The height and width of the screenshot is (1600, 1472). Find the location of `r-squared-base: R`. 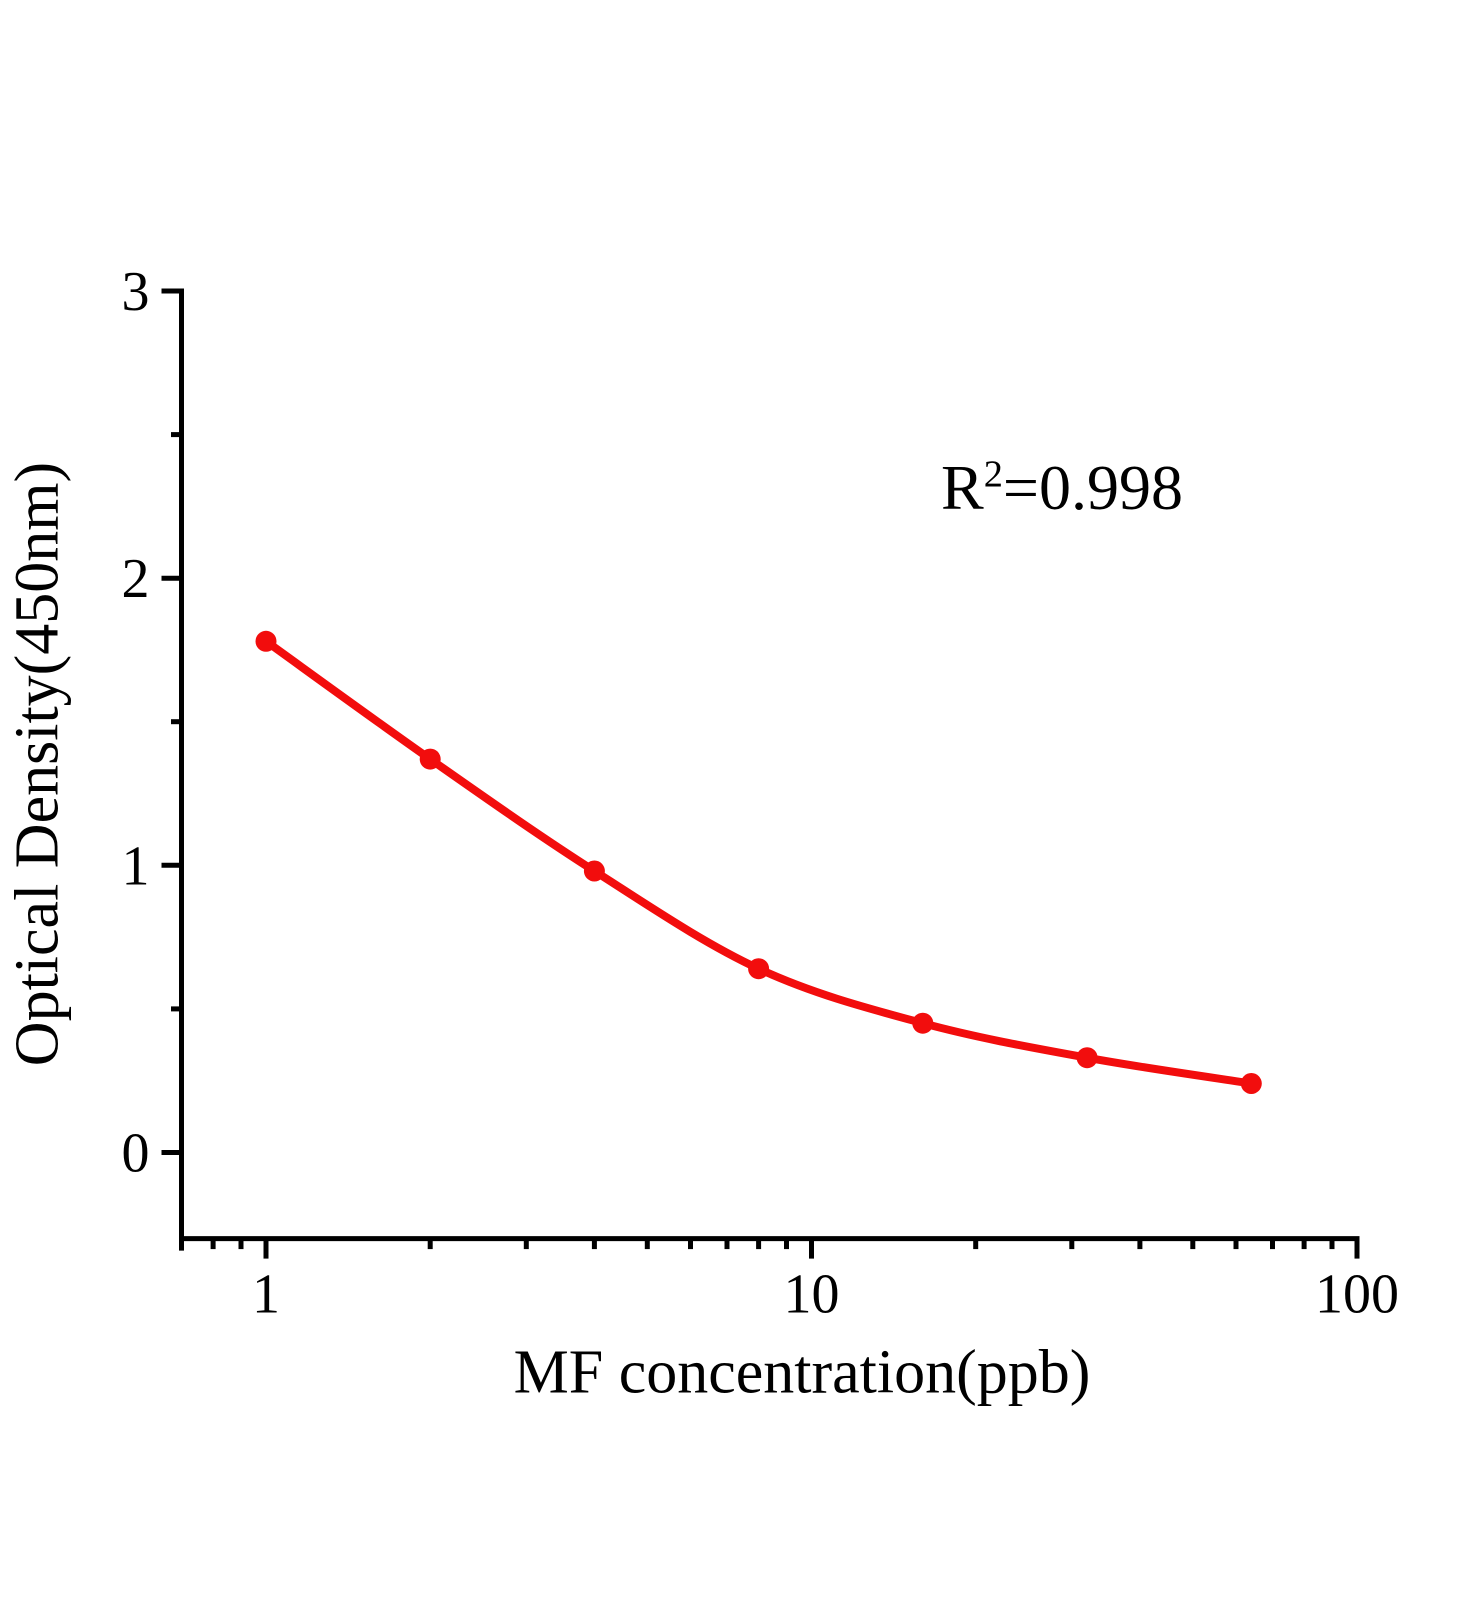

r-squared-base: R is located at coordinates (962, 487).